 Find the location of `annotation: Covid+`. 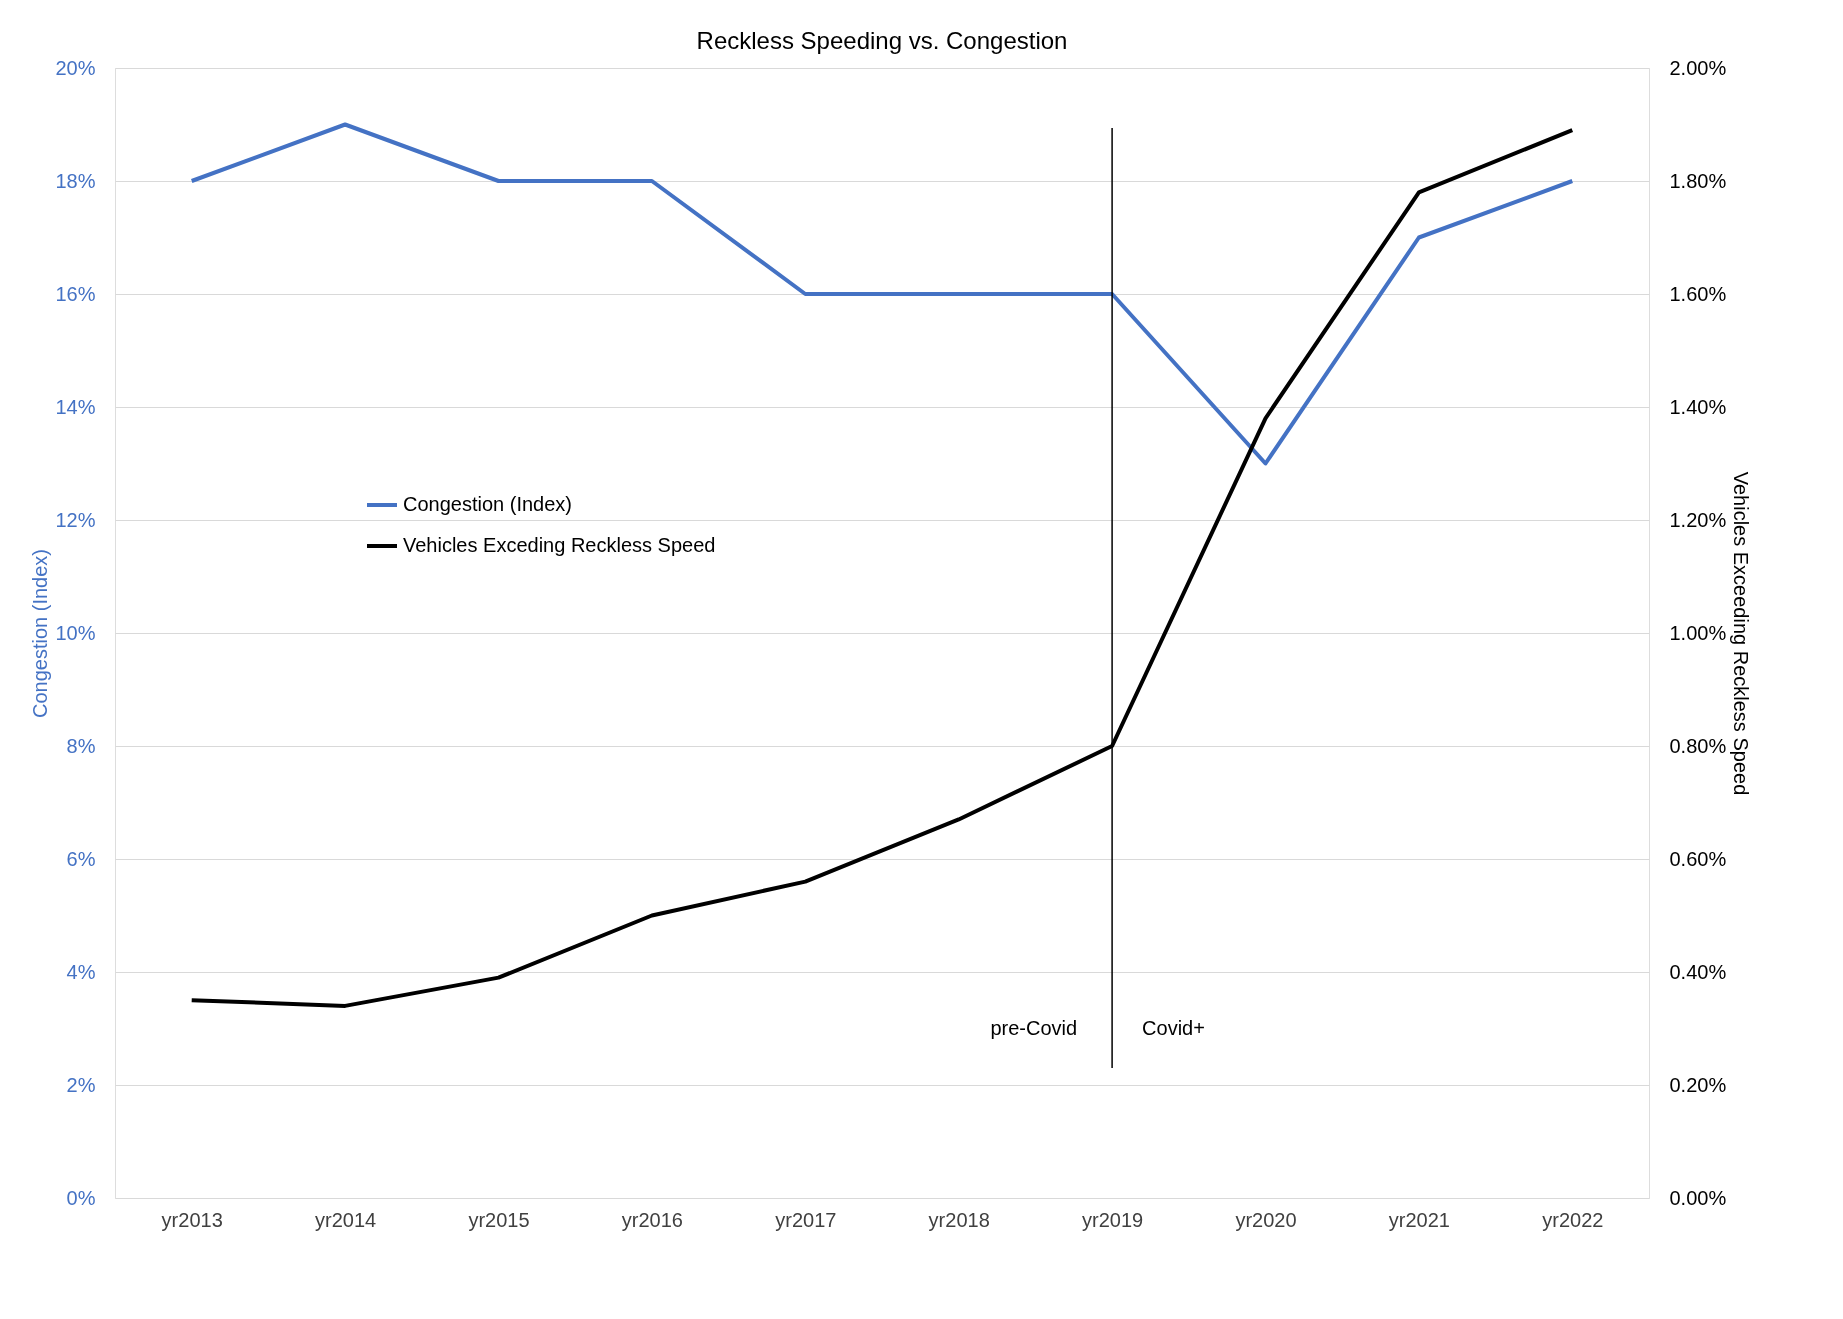

annotation: Covid+ is located at coordinates (1173, 1027).